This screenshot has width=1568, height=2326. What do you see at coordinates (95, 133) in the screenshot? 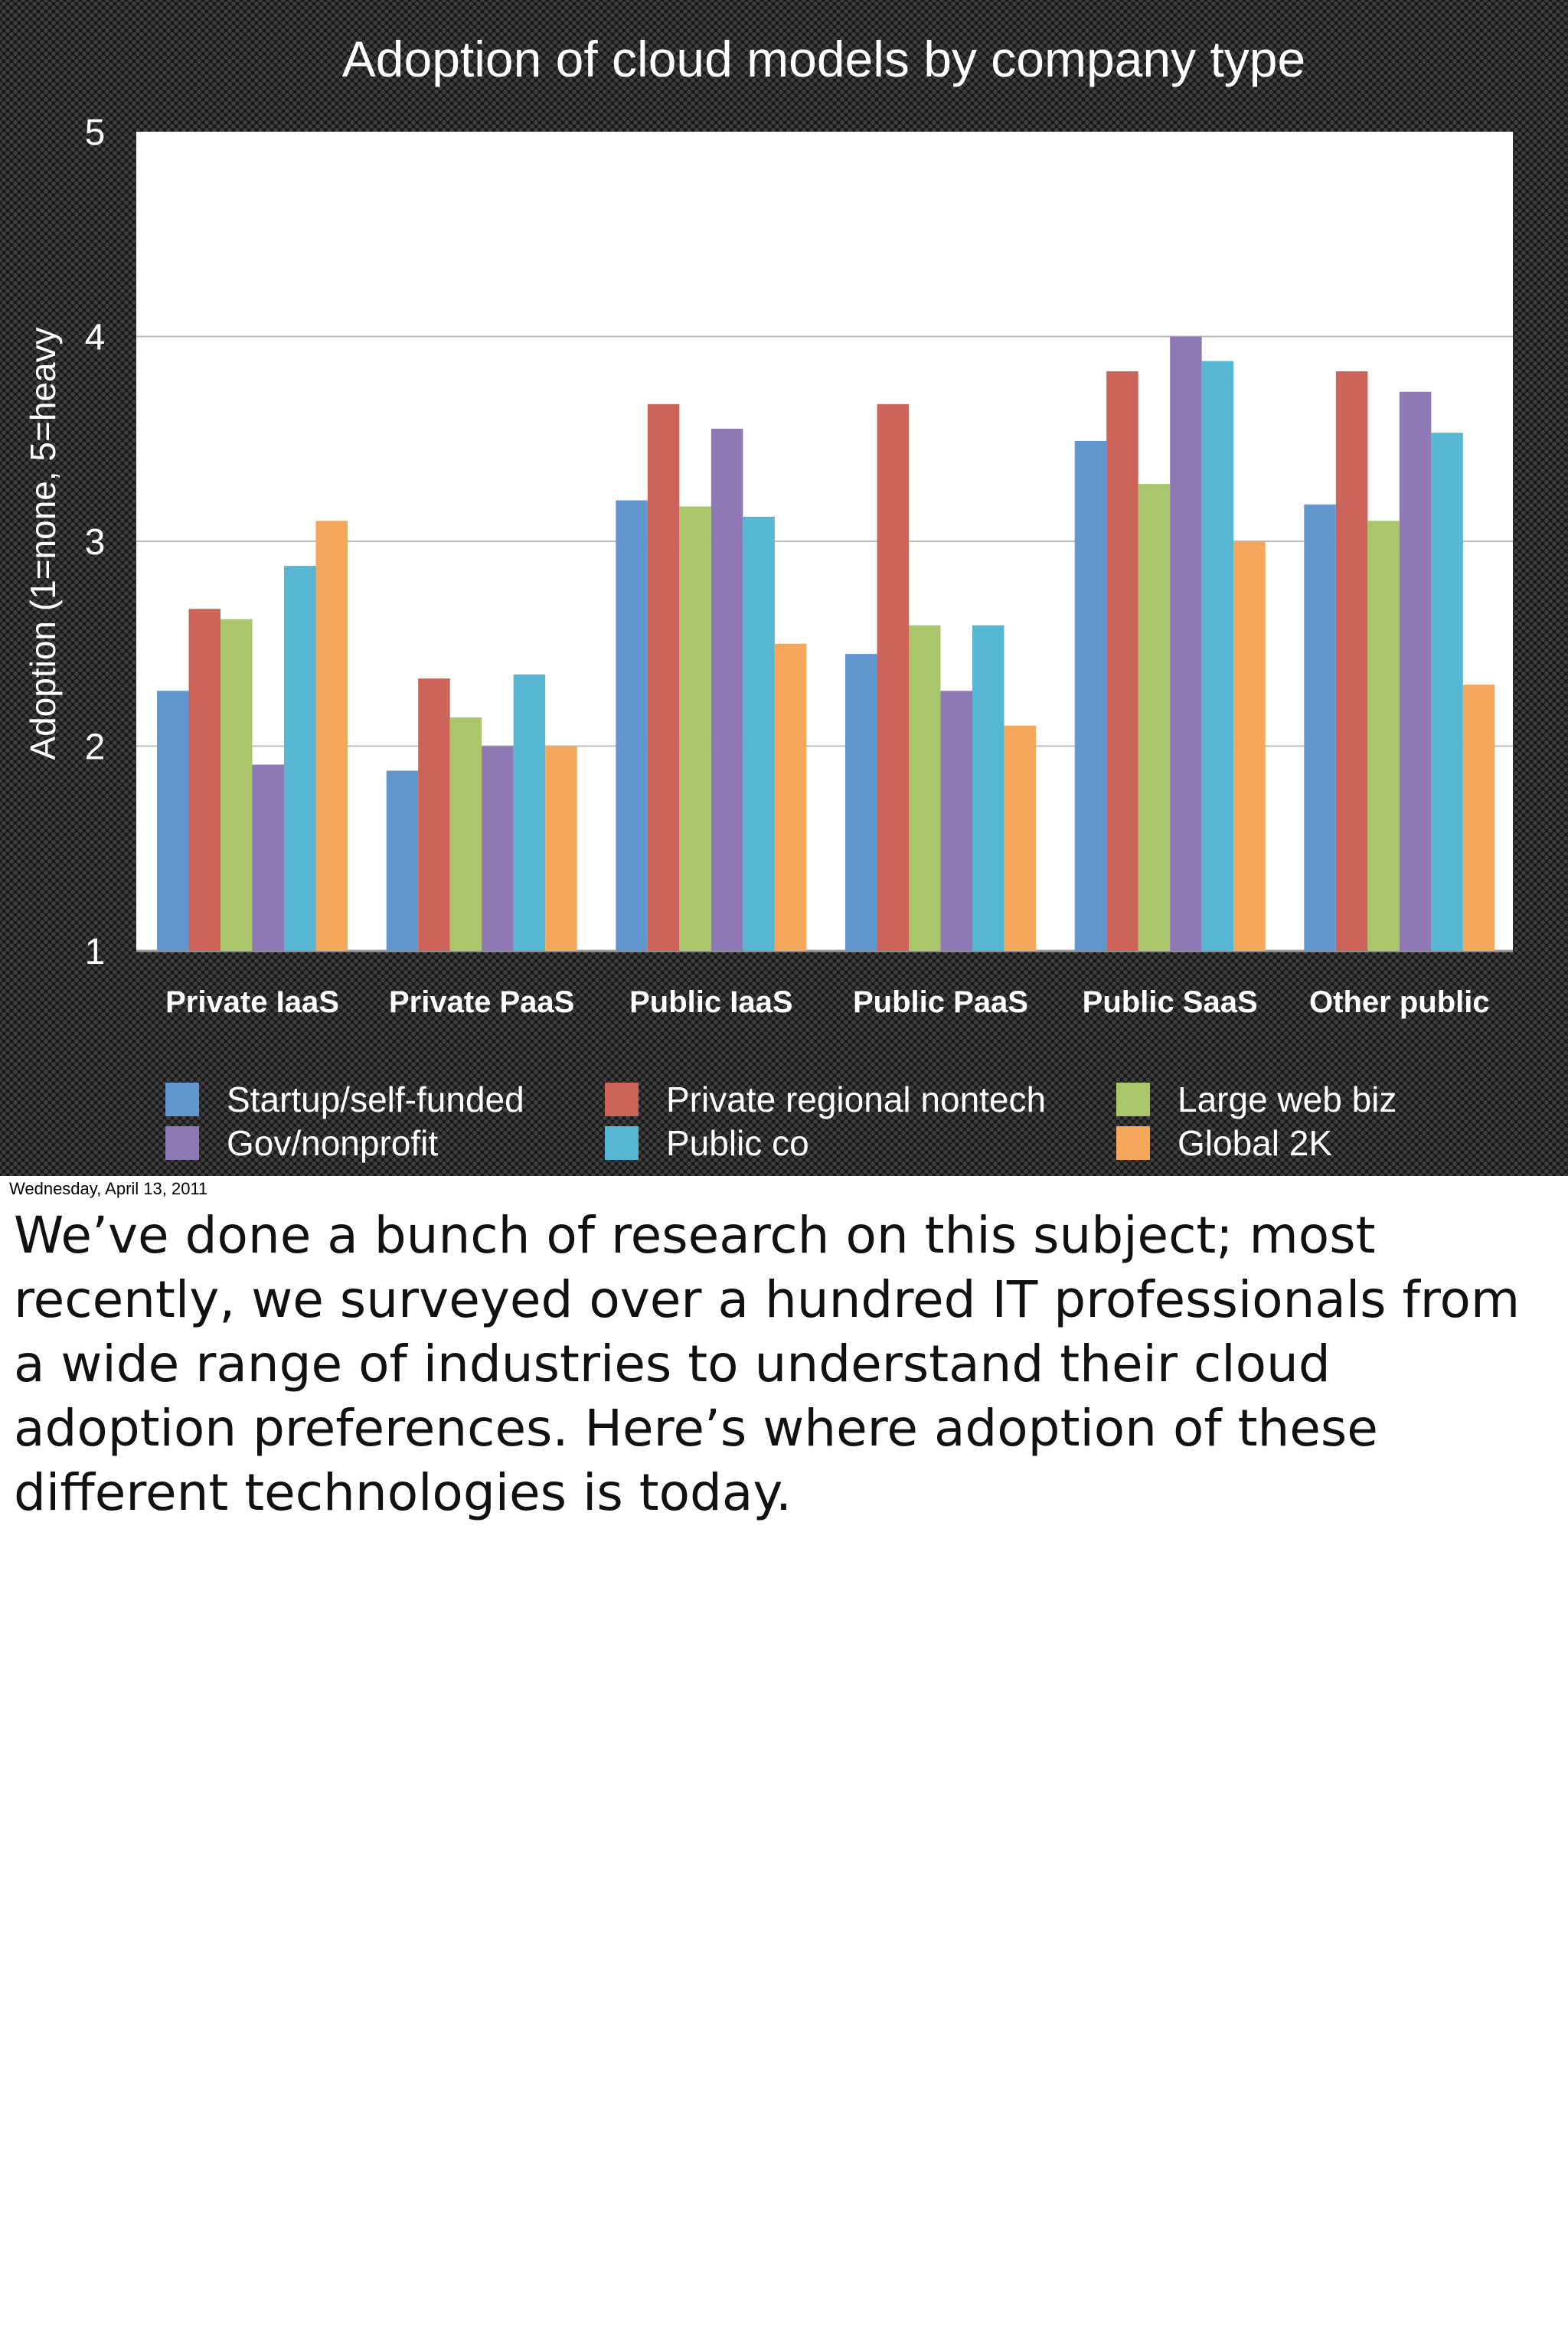
I see `y-tick-label: 5` at bounding box center [95, 133].